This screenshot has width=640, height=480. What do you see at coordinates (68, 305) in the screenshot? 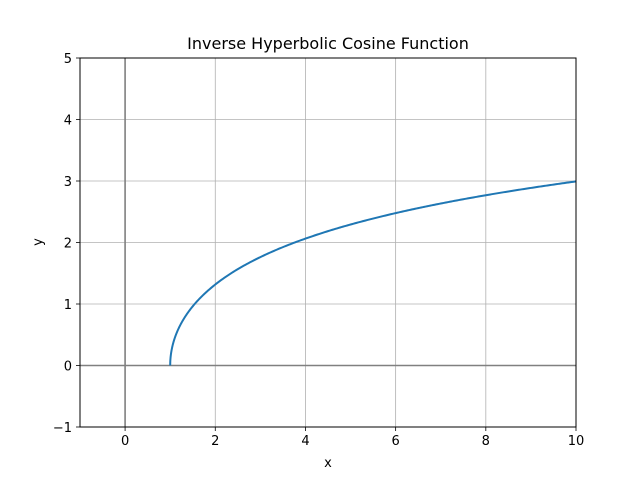
I see `y-tick-label: 1` at bounding box center [68, 305].